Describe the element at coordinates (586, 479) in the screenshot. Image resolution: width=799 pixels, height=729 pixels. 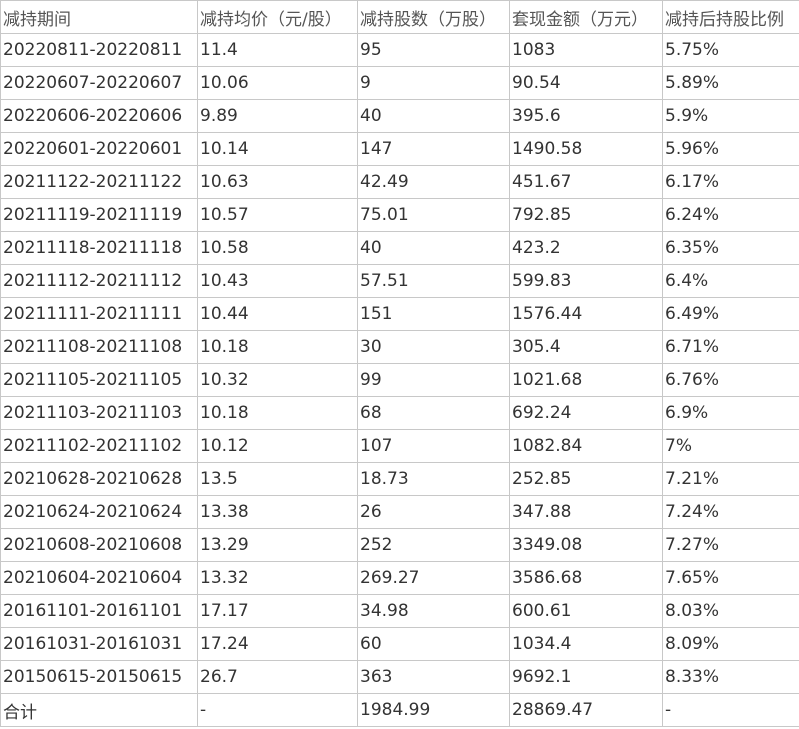
I see `cell: 252.85` at that location.